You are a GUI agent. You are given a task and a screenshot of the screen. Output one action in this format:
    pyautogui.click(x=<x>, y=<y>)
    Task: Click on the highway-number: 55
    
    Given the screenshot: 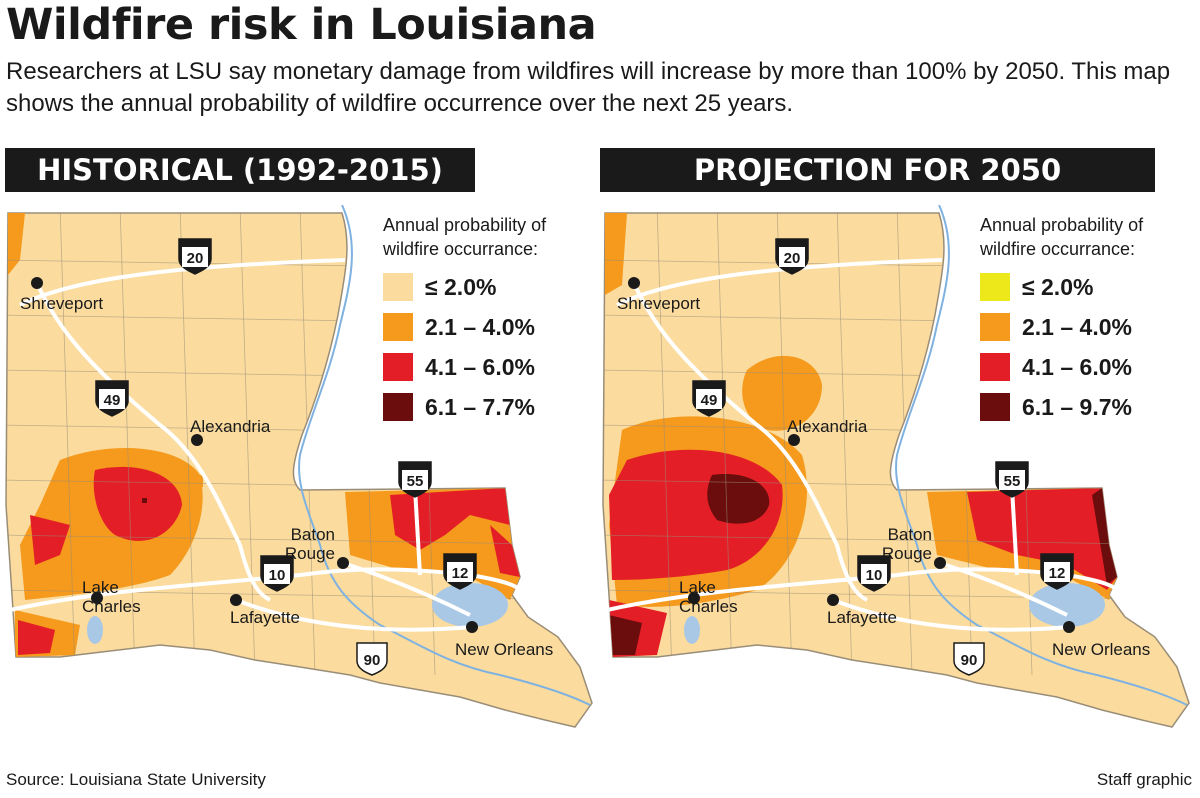 What is the action you would take?
    pyautogui.click(x=415, y=481)
    